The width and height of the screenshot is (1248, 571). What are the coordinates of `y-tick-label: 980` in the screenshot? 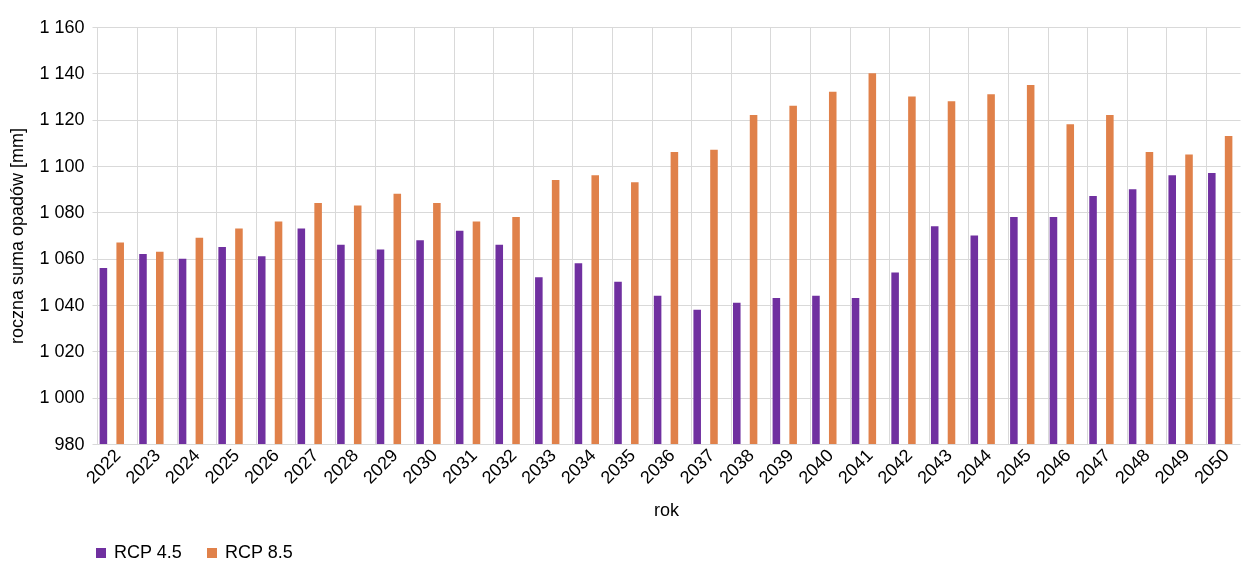 It's located at (69, 443).